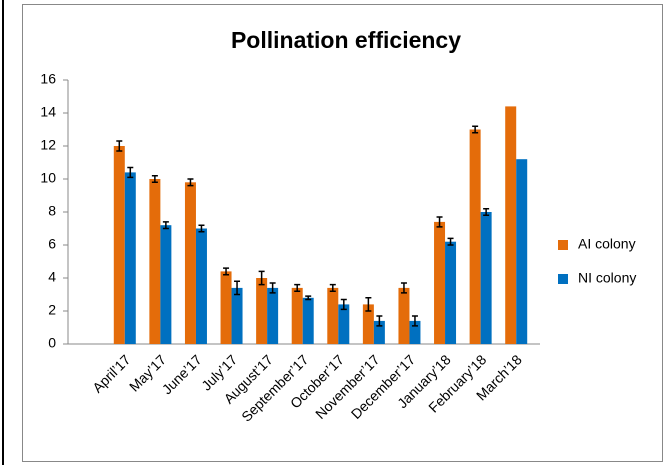 The height and width of the screenshot is (465, 667). What do you see at coordinates (48, 79) in the screenshot?
I see `y-tick-label: 16` at bounding box center [48, 79].